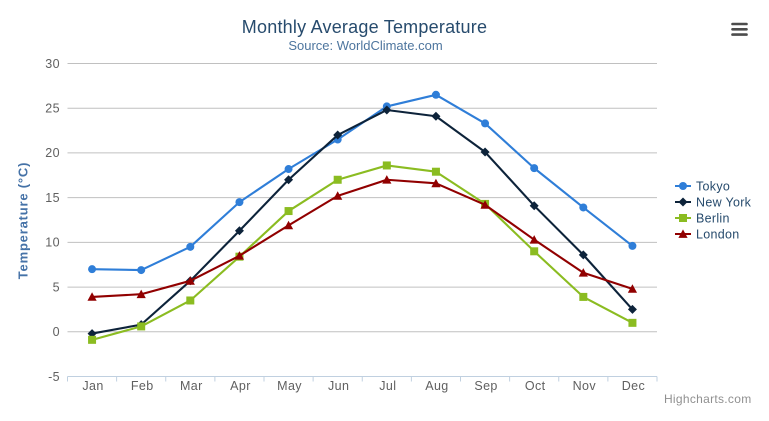 The width and height of the screenshot is (769, 421). Describe the element at coordinates (535, 386) in the screenshot. I see `svg-text: Oct` at that location.